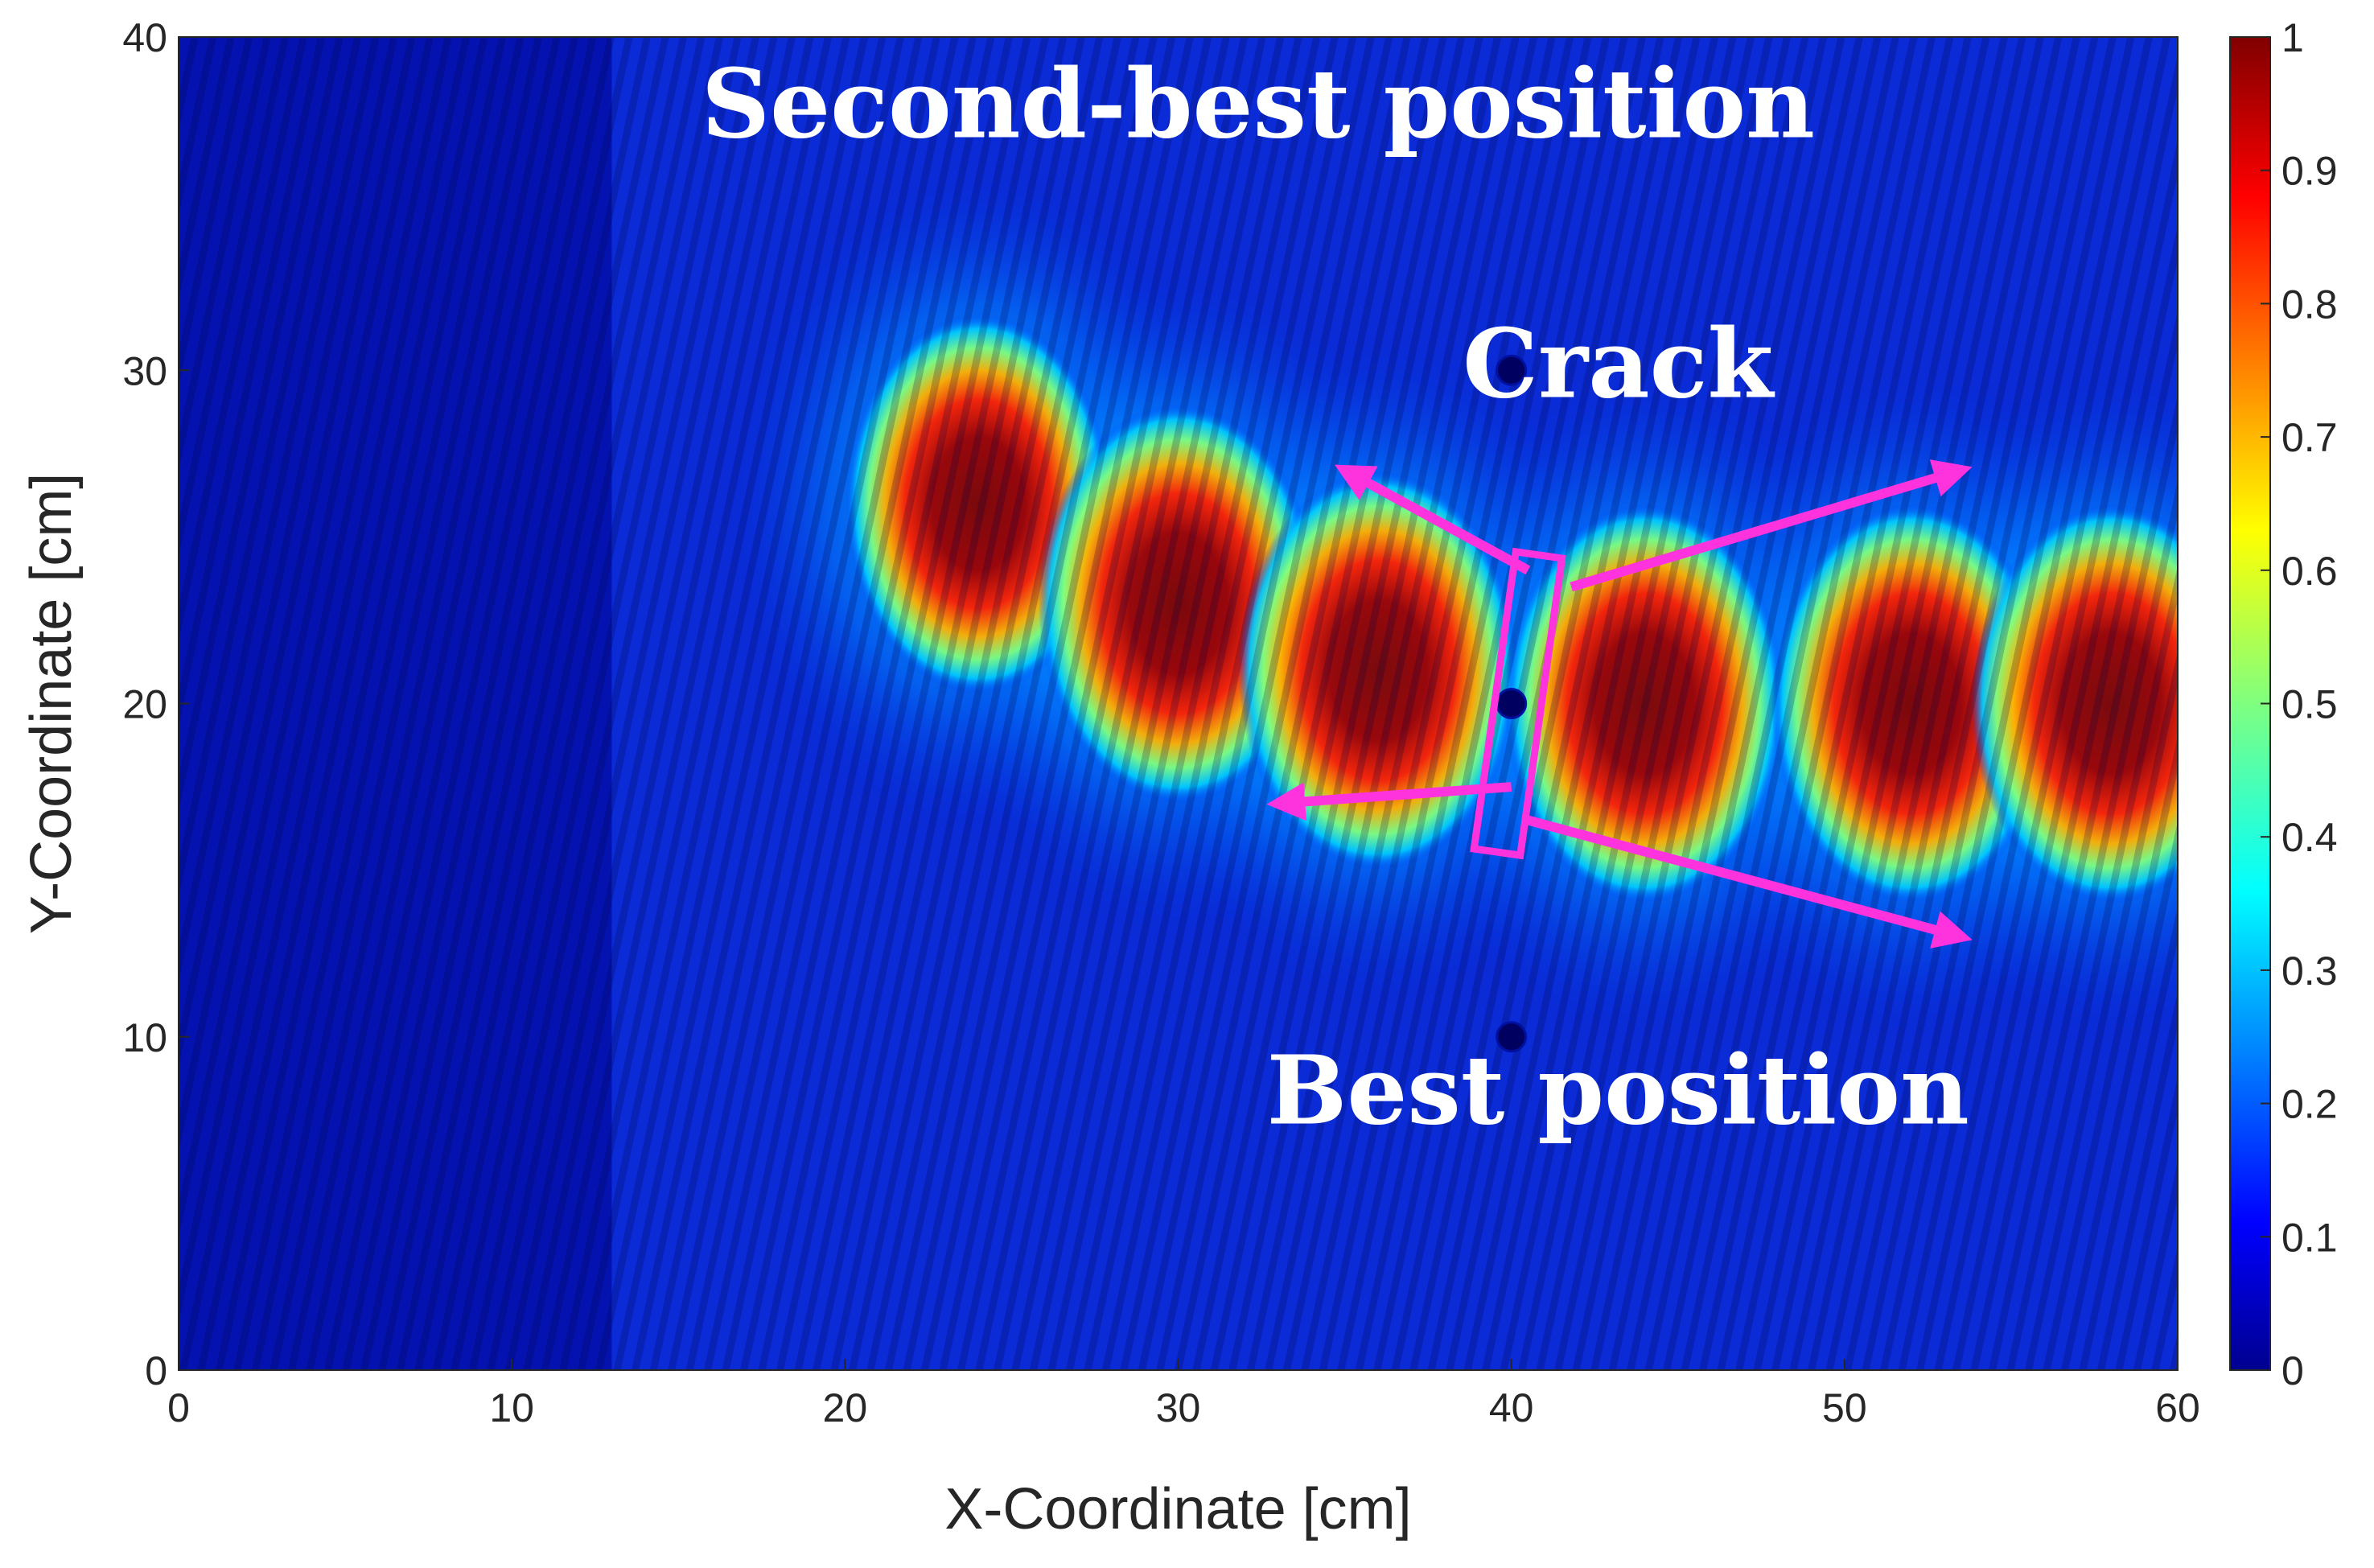  What do you see at coordinates (2309, 304) in the screenshot?
I see `cbar-tick-label-8: 0.8` at bounding box center [2309, 304].